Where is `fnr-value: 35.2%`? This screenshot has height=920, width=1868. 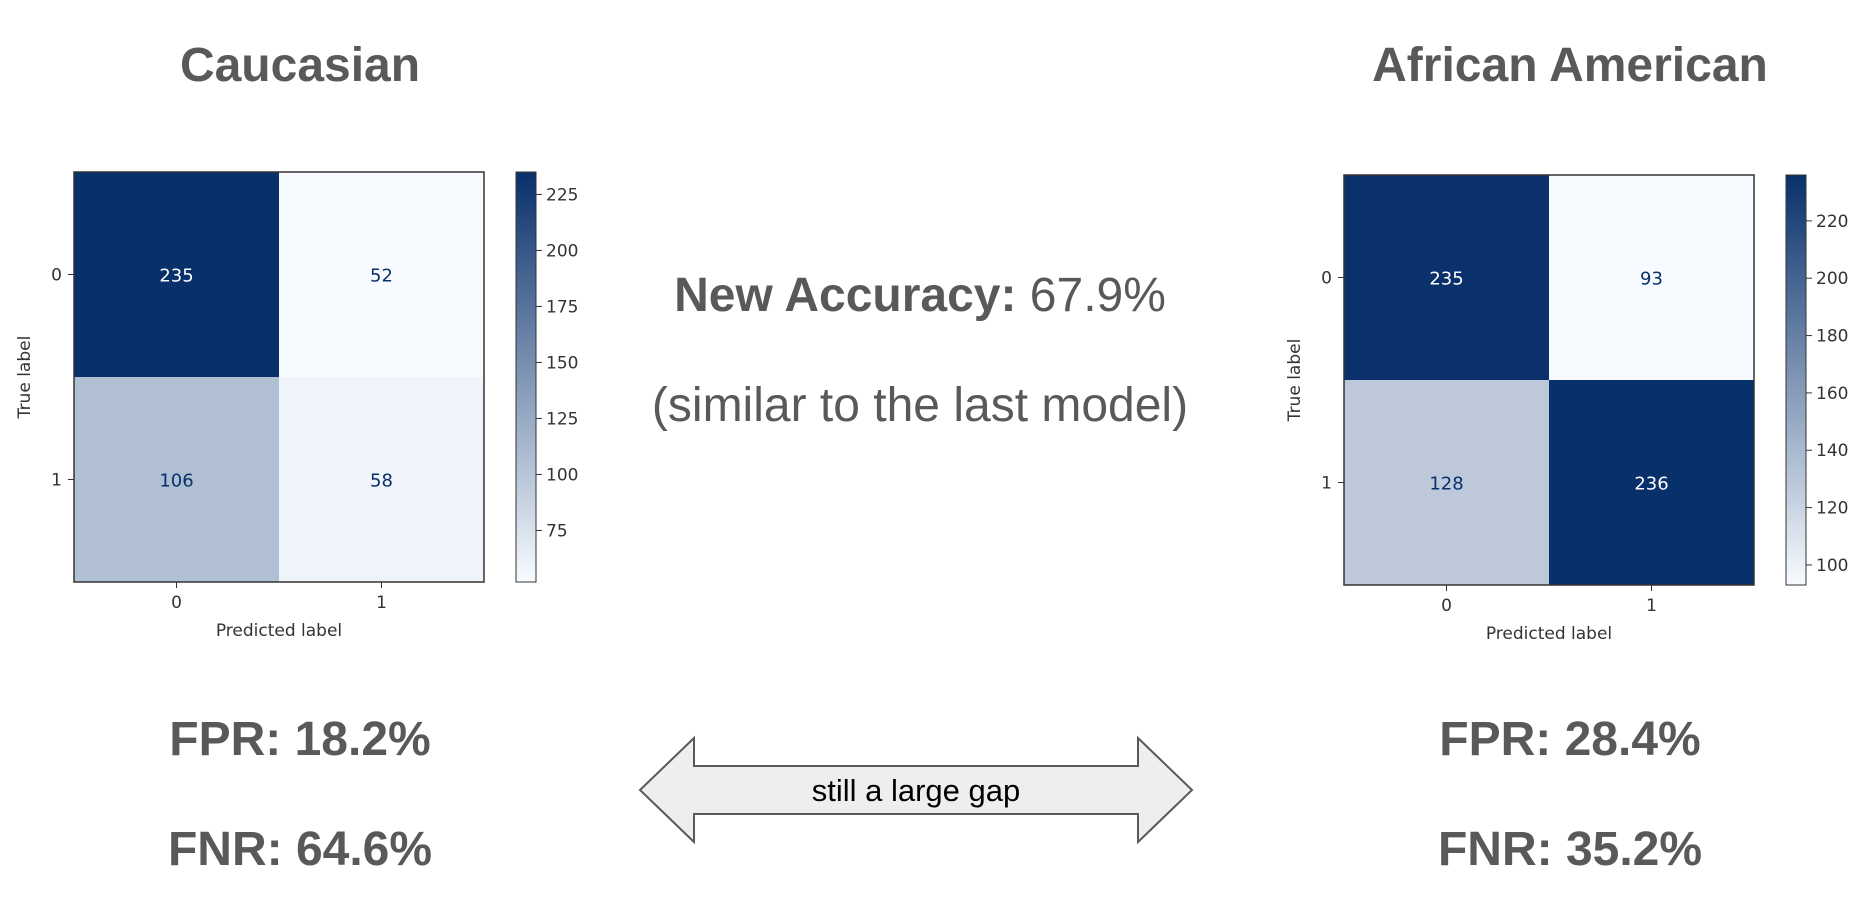
fnr-value: 35.2% is located at coordinates (1634, 849).